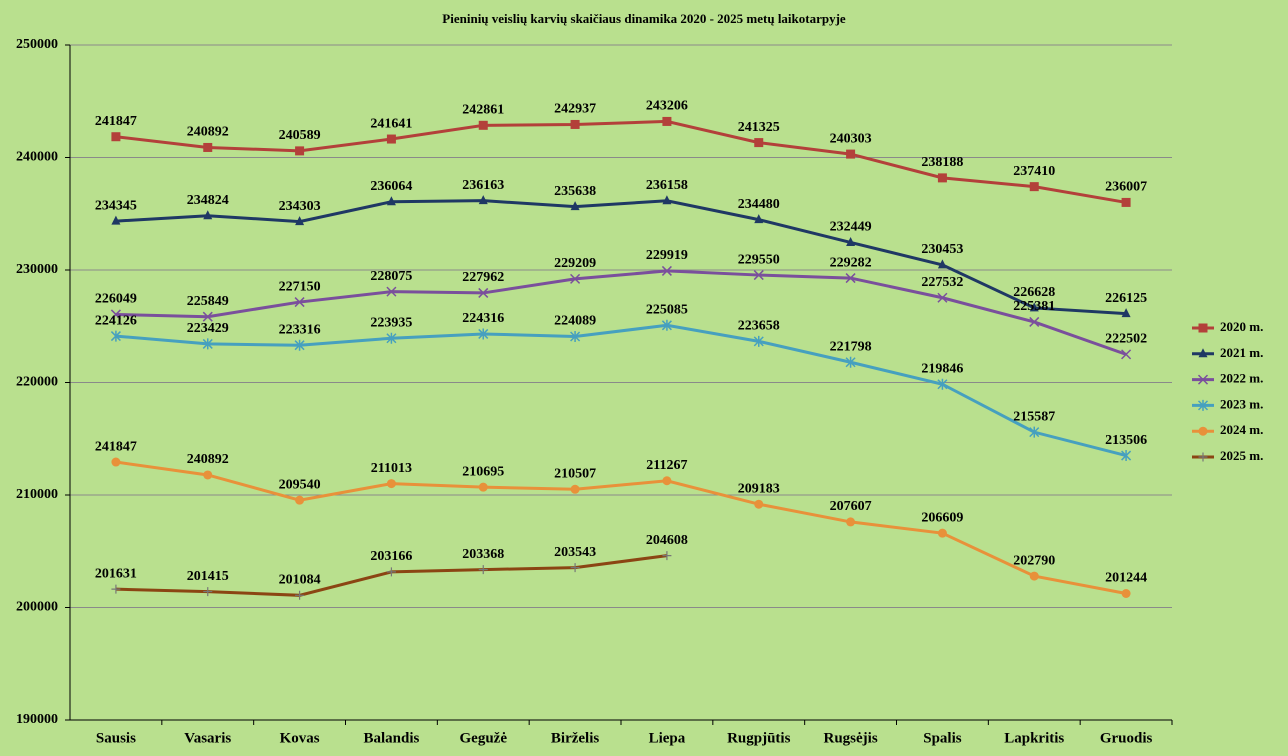  Describe the element at coordinates (1034, 306) in the screenshot. I see `data-label: 225381` at that location.